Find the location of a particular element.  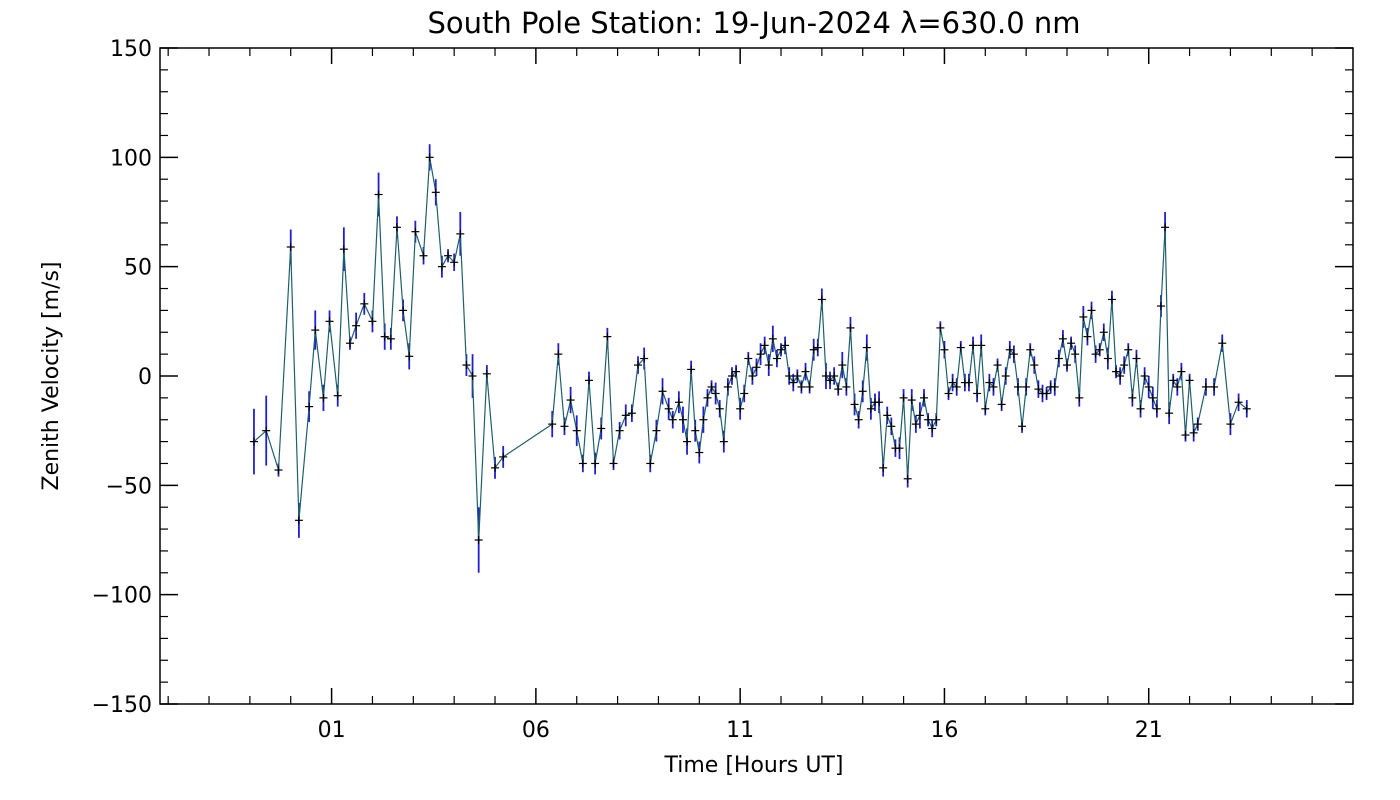

y-tick-label: −100 is located at coordinates (122, 596).